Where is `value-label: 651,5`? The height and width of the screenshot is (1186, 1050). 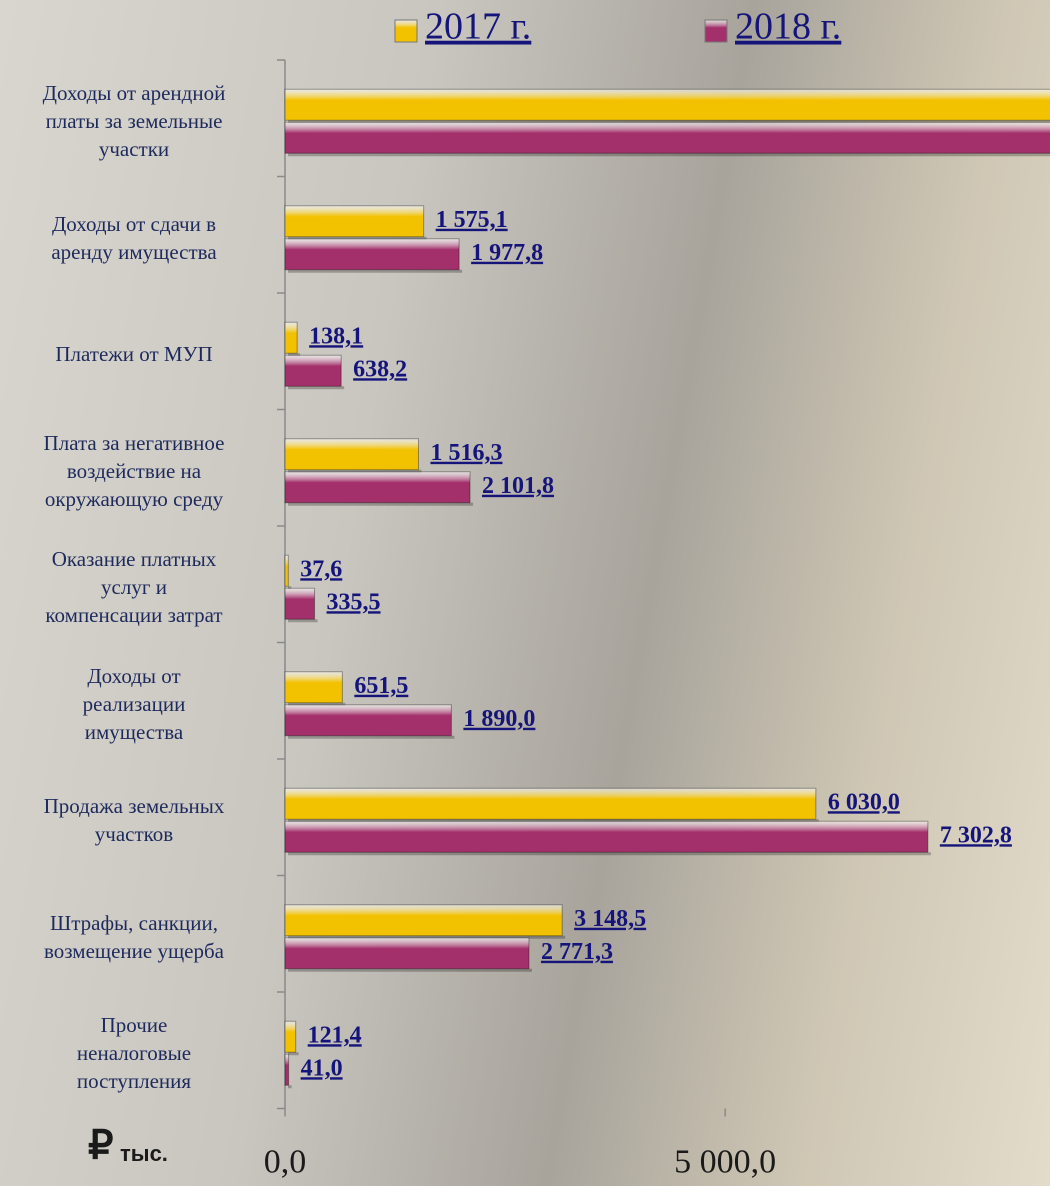 value-label: 651,5 is located at coordinates (381, 686).